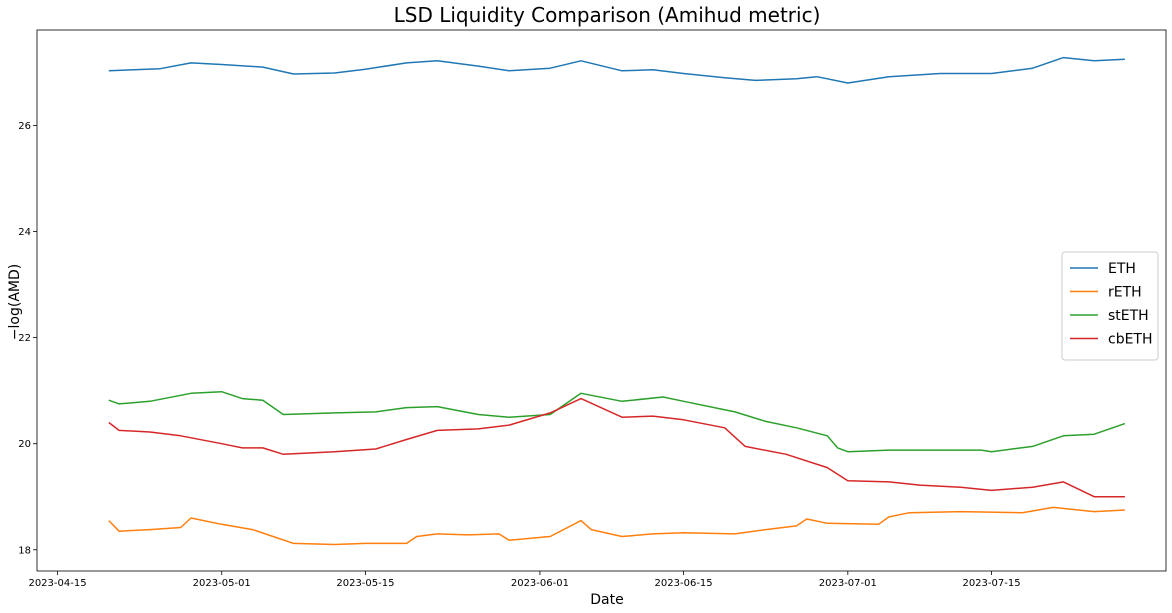 The image size is (1172, 613). I want to click on y-tick-label: 24, so click(24, 232).